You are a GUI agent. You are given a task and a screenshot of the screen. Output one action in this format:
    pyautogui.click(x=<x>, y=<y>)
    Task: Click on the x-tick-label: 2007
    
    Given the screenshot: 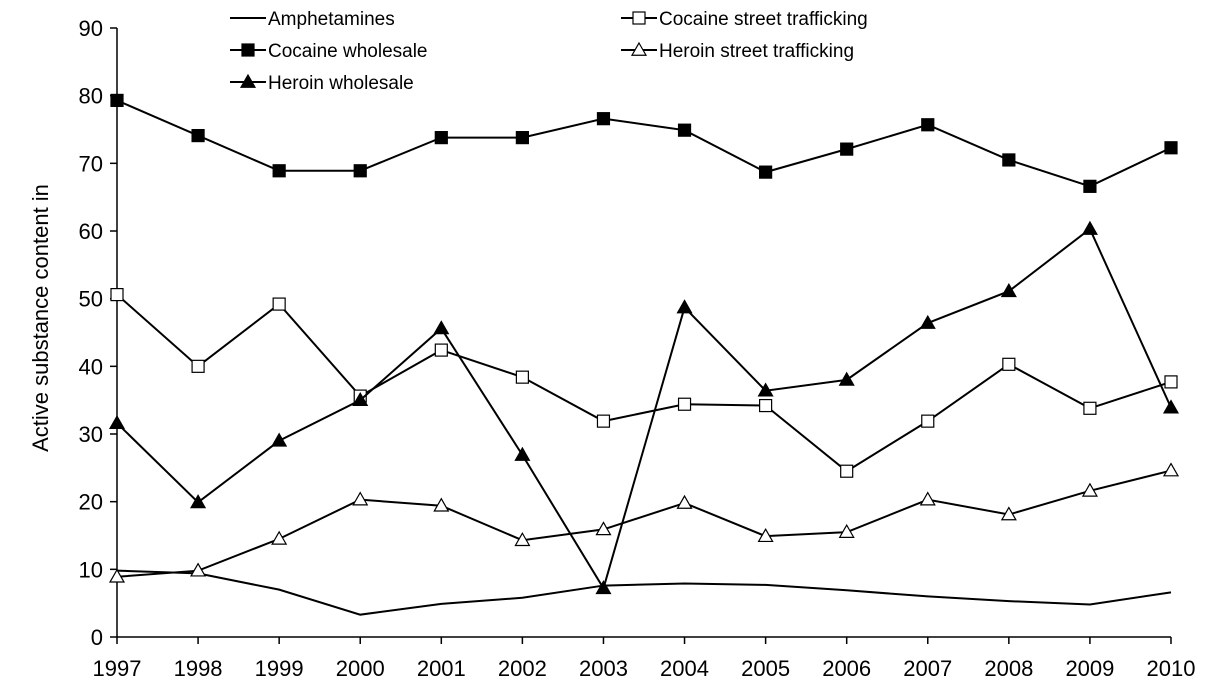 What is the action you would take?
    pyautogui.click(x=927, y=668)
    